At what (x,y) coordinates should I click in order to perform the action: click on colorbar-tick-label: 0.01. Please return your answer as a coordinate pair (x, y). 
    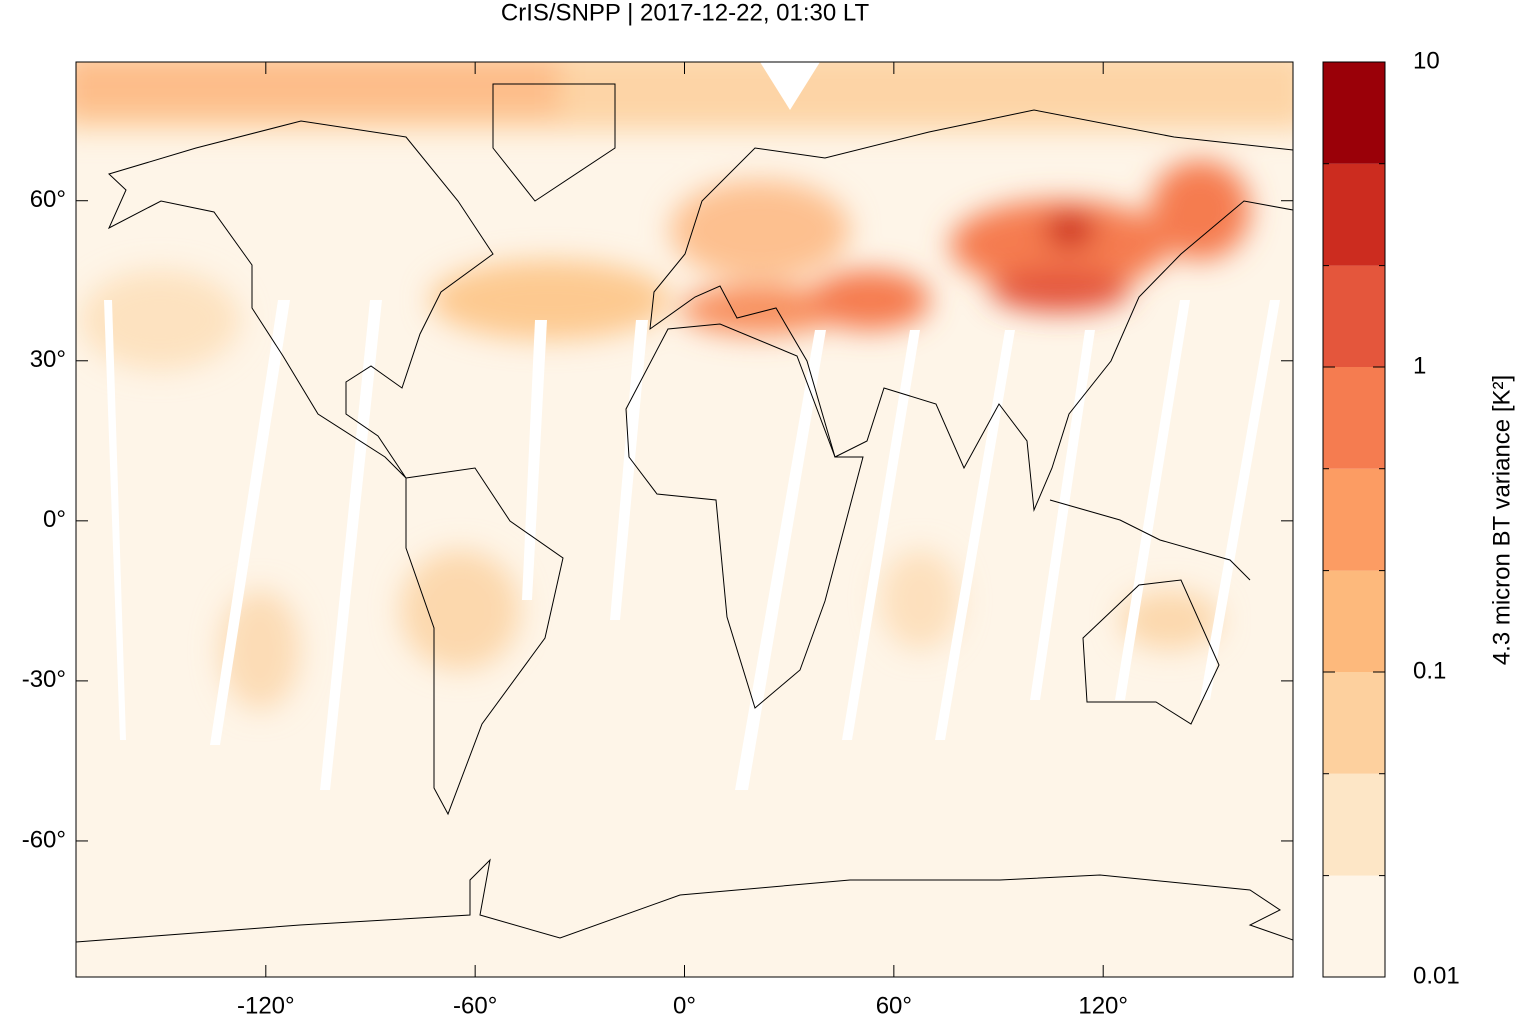
    Looking at the image, I should click on (1436, 975).